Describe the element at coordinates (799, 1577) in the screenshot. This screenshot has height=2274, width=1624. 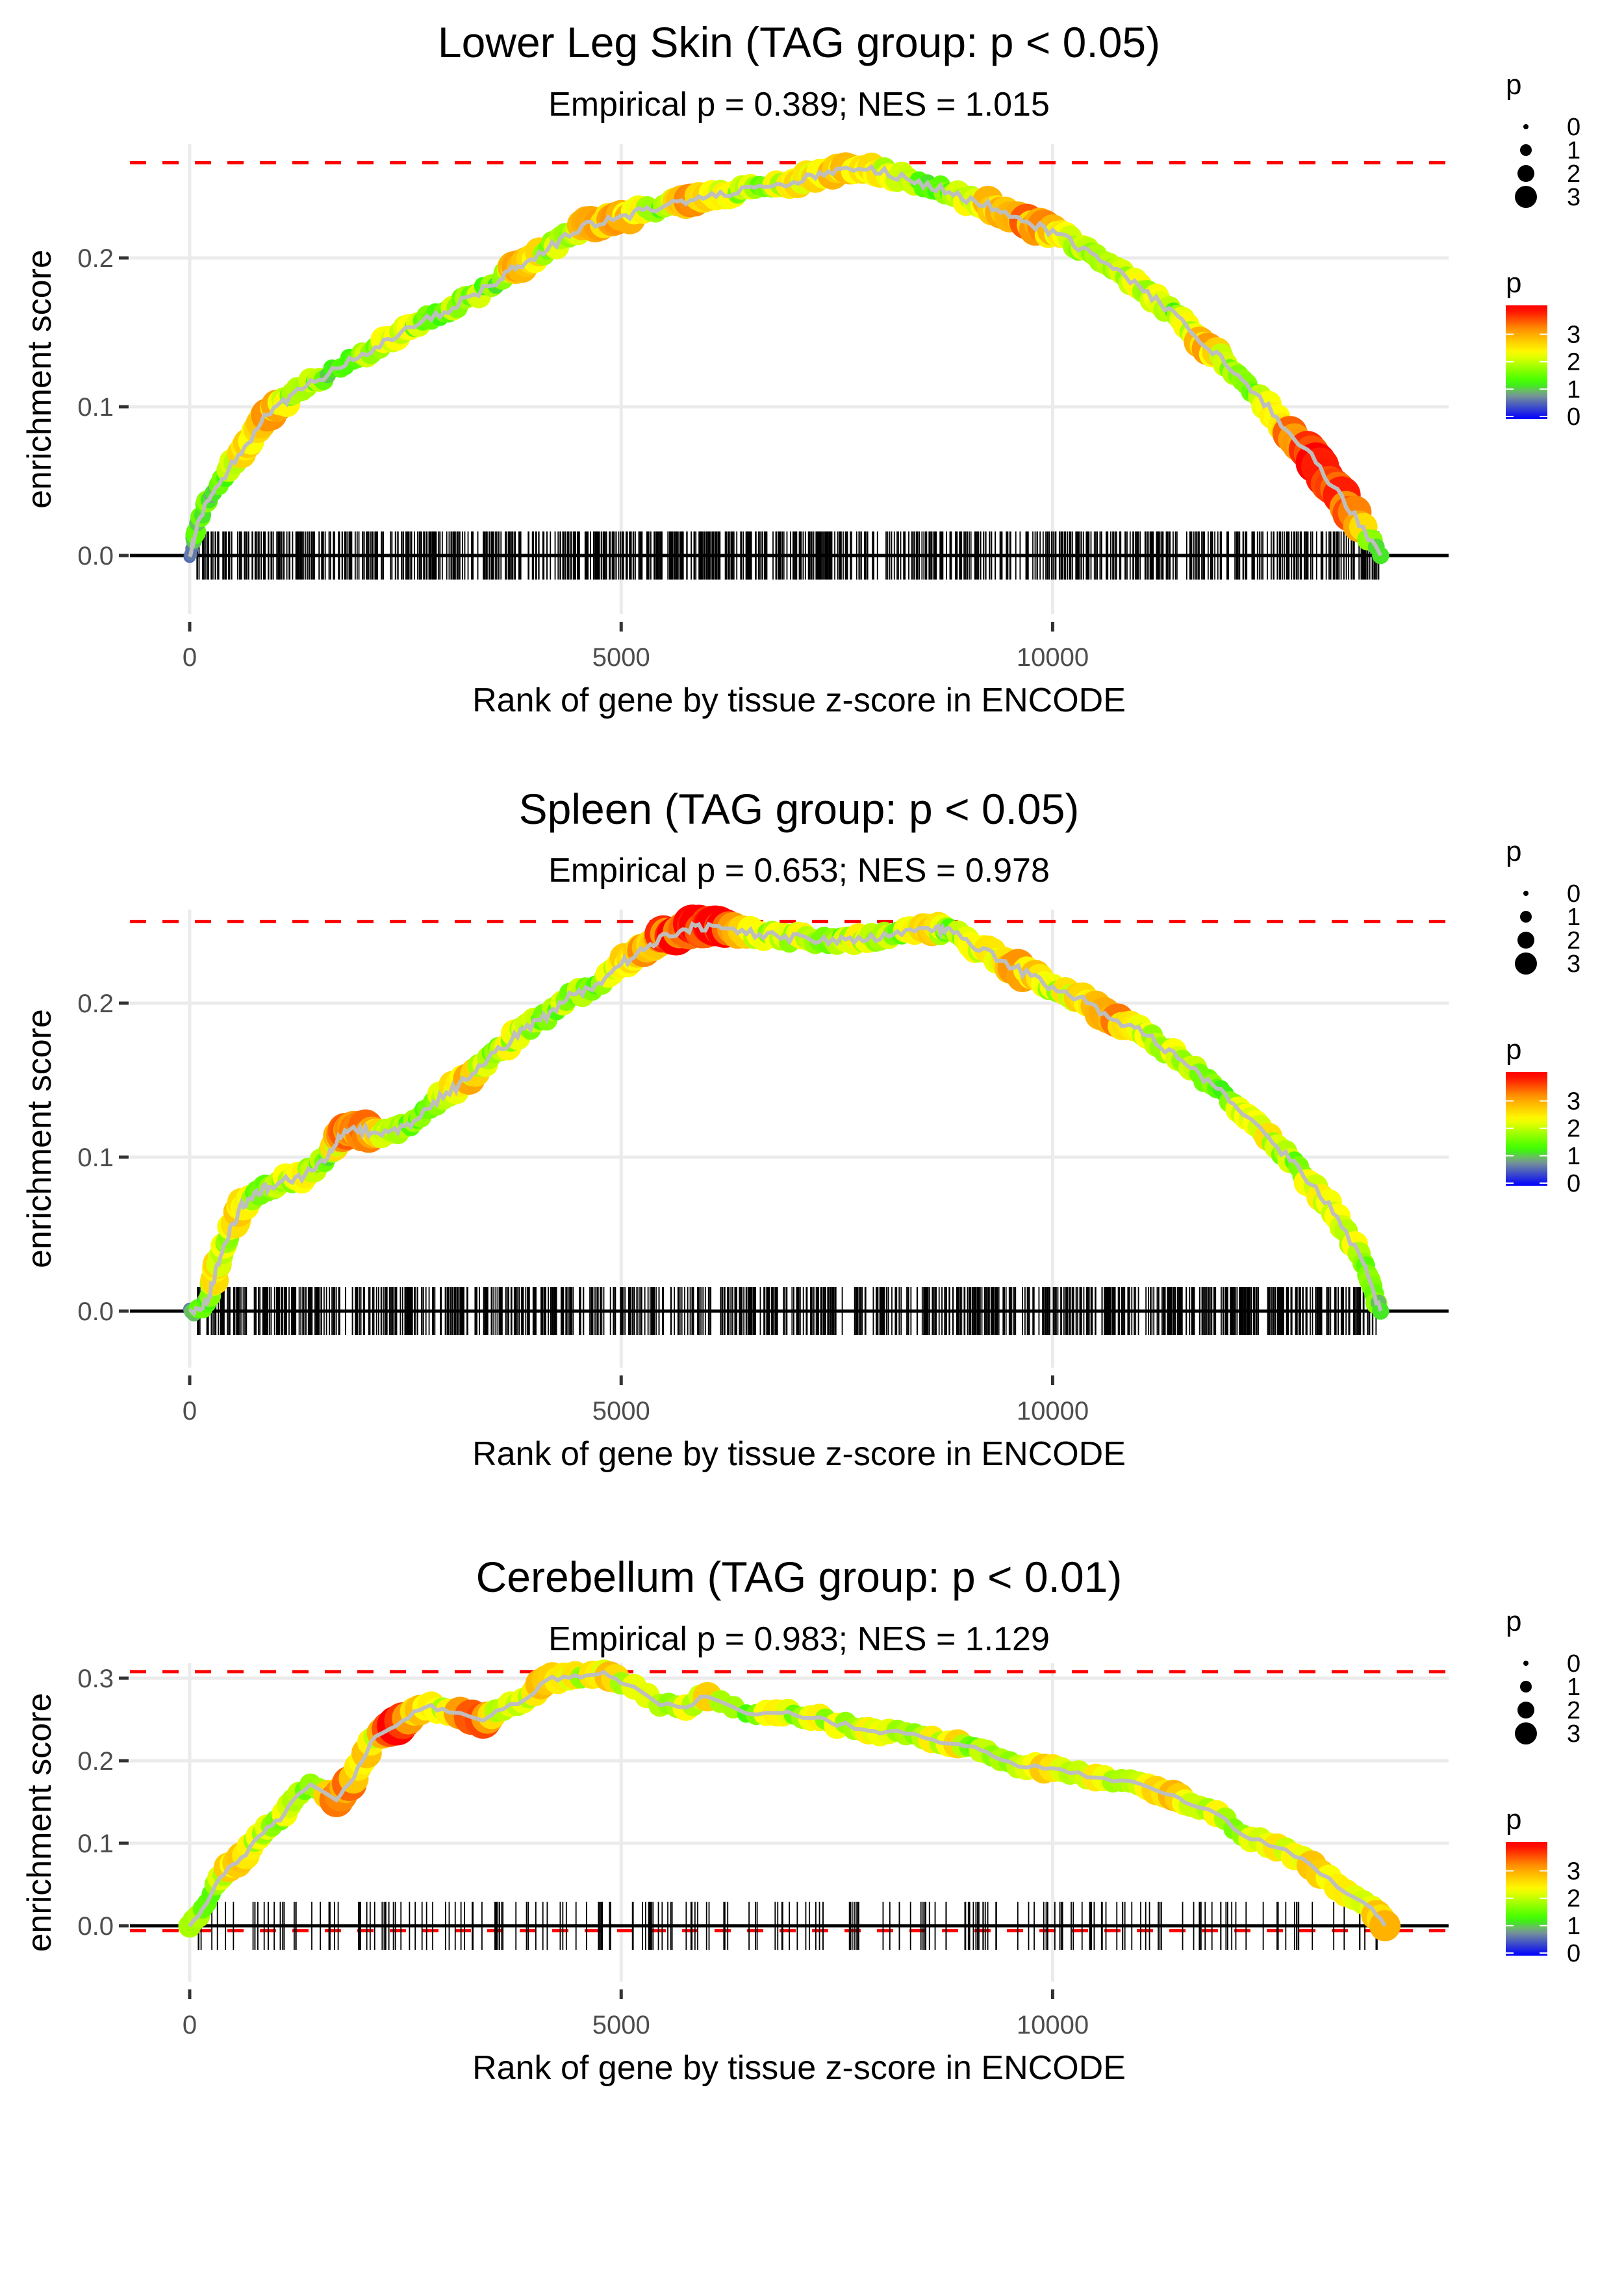
I see `chart-title: Cerebellum (TAG group: p < 0.01)` at that location.